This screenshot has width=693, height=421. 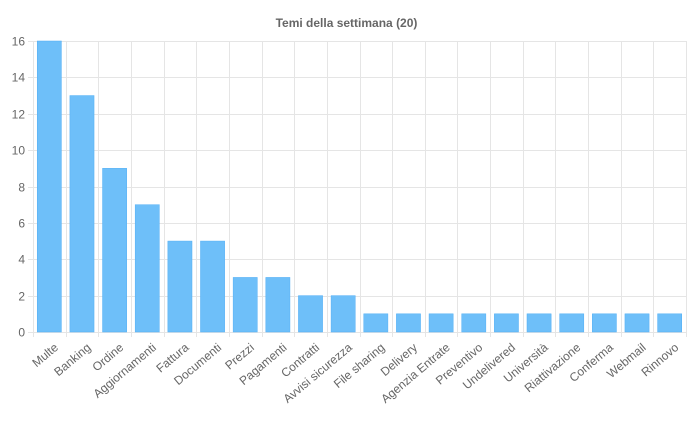 What do you see at coordinates (506, 323) in the screenshot?
I see `bar-undelivered` at bounding box center [506, 323].